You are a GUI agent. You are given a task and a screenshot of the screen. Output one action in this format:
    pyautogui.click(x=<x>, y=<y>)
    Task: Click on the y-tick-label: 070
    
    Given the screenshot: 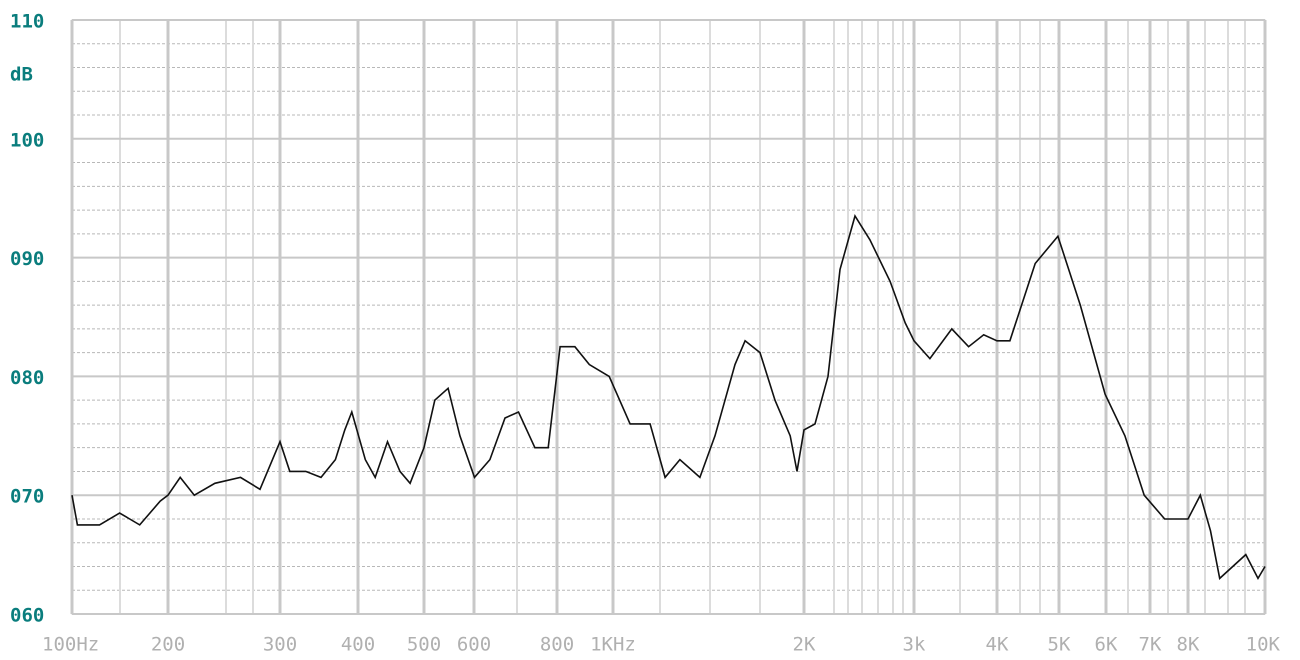 What is the action you would take?
    pyautogui.click(x=27, y=497)
    